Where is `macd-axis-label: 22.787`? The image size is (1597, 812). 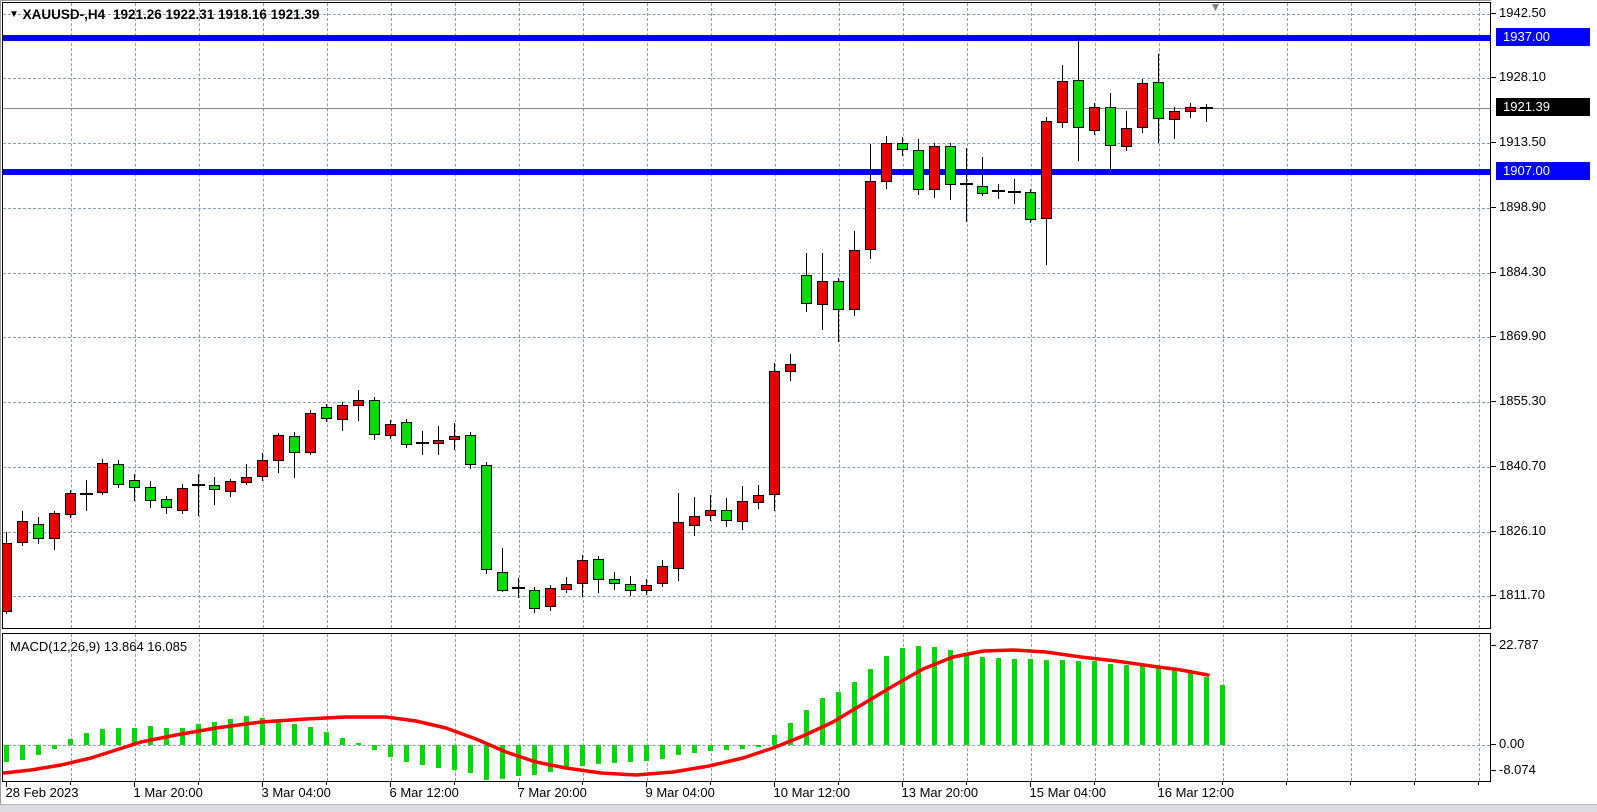
macd-axis-label: 22.787 is located at coordinates (1519, 644).